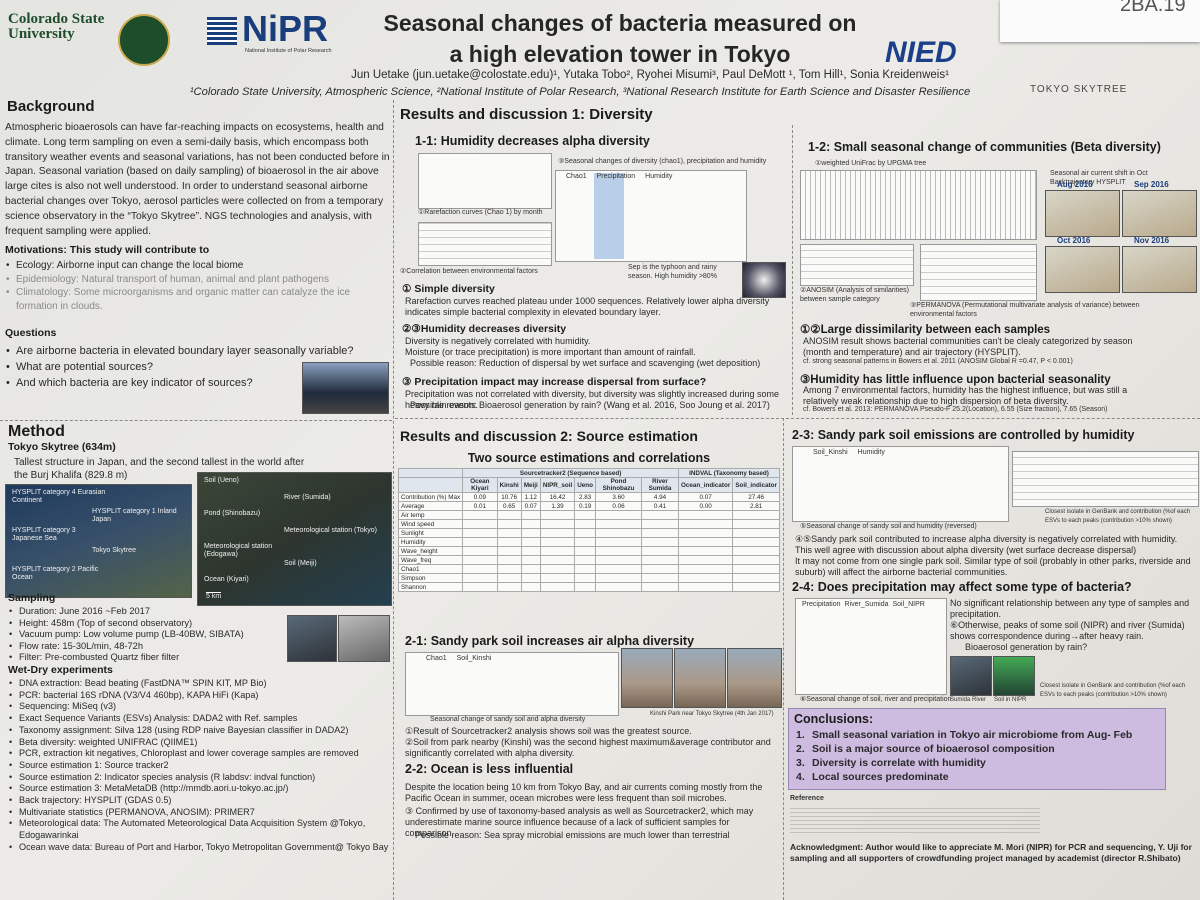 This screenshot has width=1200, height=900. I want to click on heading: ① Simple diversity, so click(448, 289).